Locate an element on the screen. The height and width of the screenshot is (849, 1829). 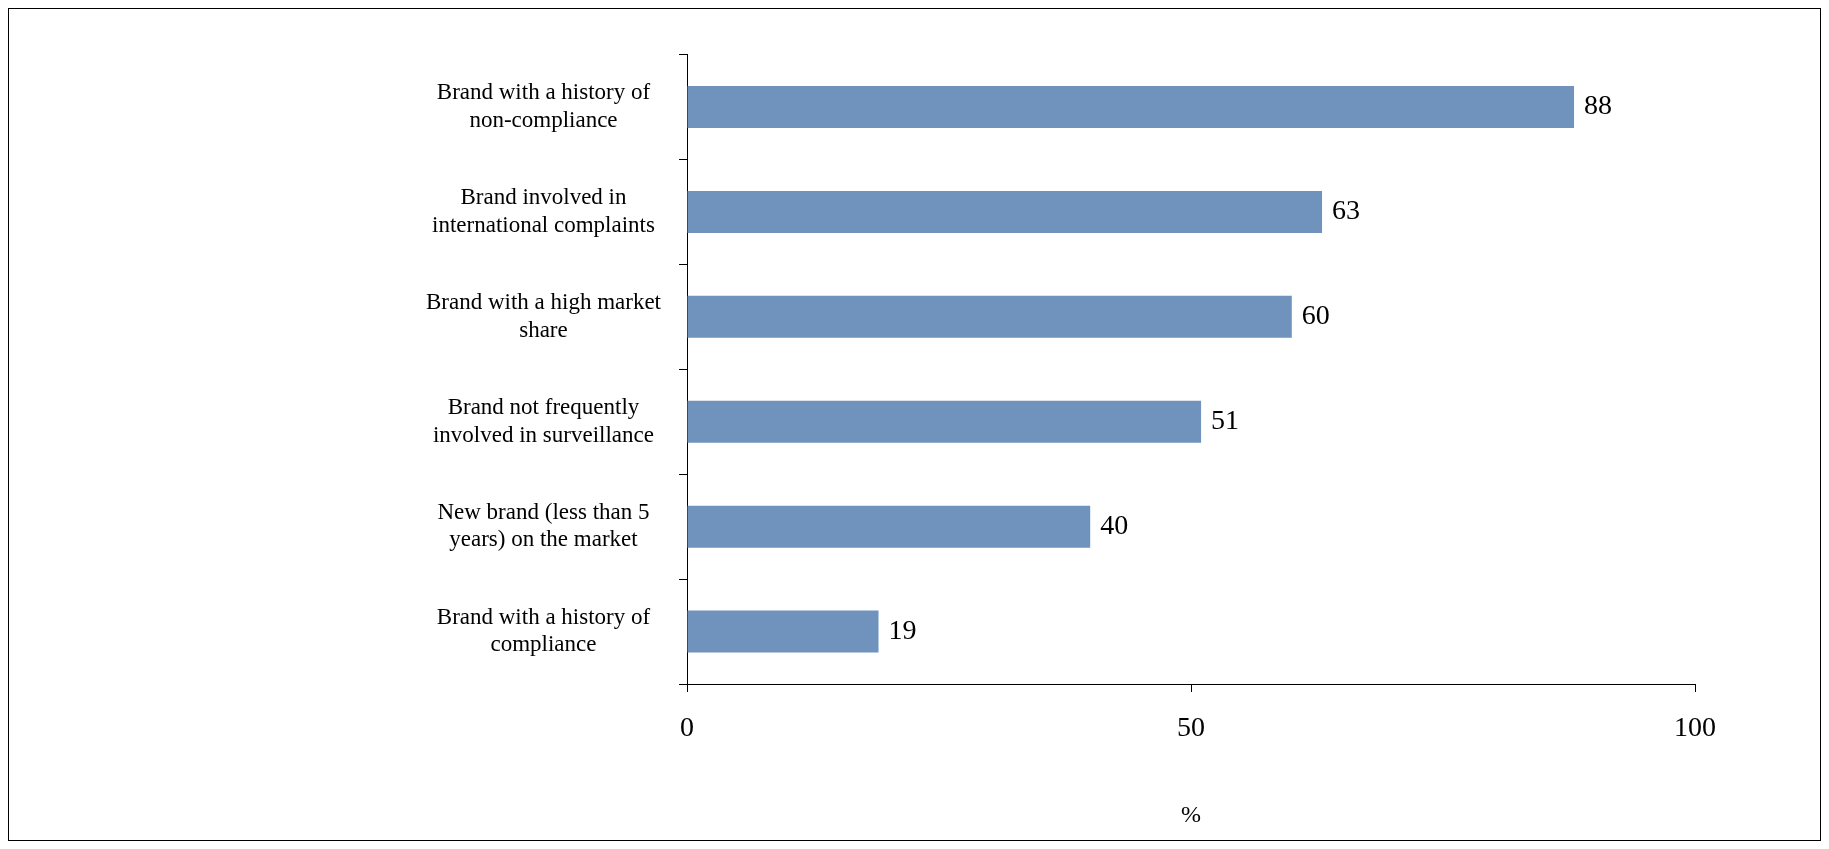
data-label: 60 is located at coordinates (1315, 315).